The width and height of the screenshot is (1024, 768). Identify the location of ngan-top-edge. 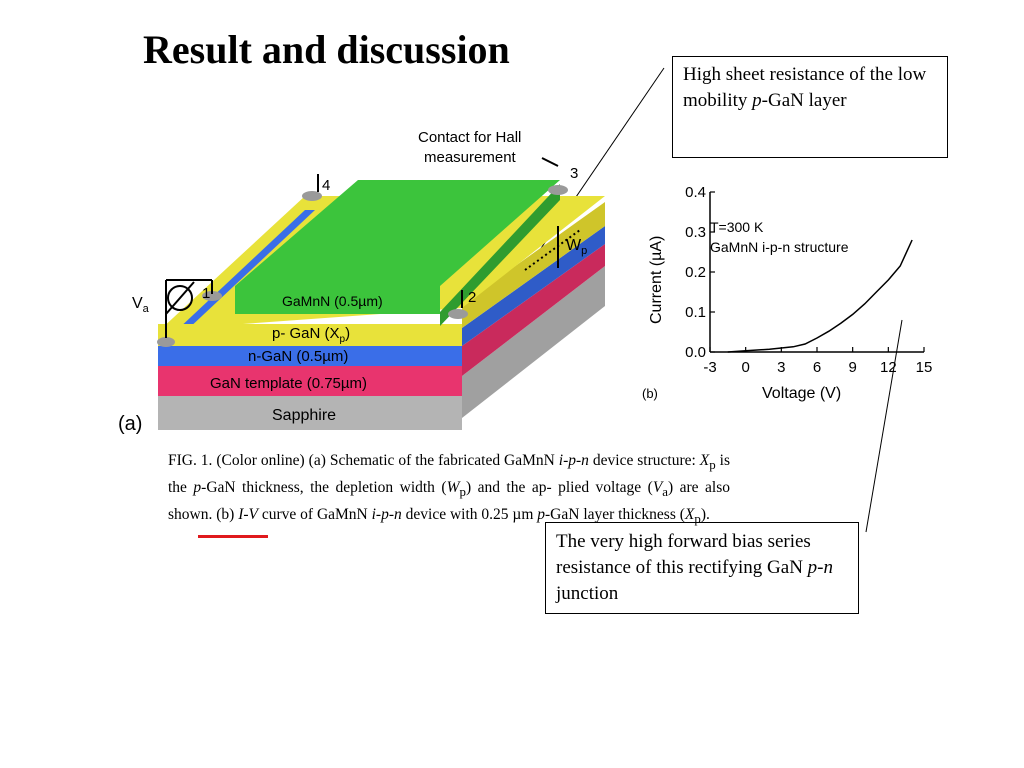
(237, 278).